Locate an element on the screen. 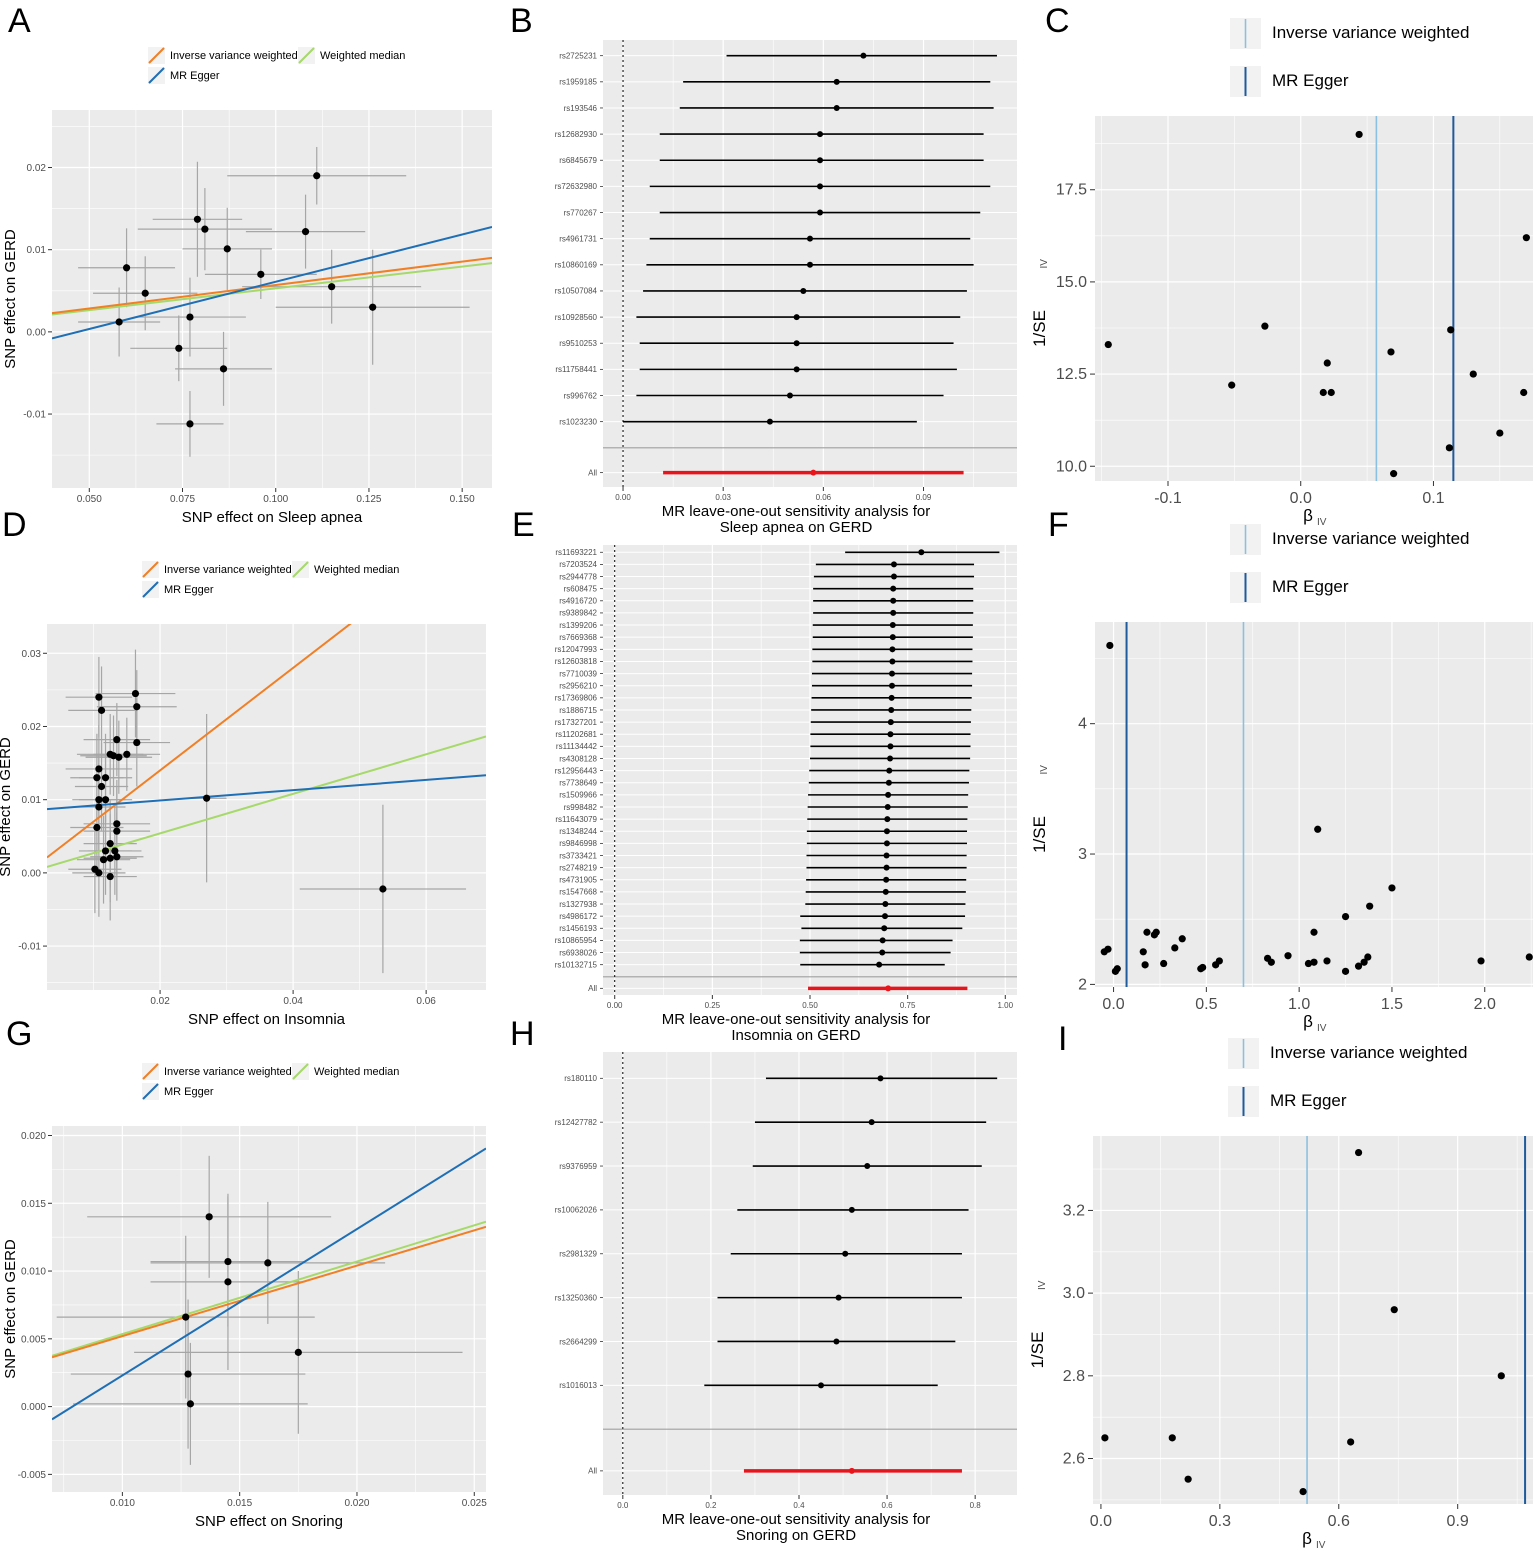 The height and width of the screenshot is (1552, 1535). chart-g-xtick-label-2: 0.020 is located at coordinates (356, 1503).